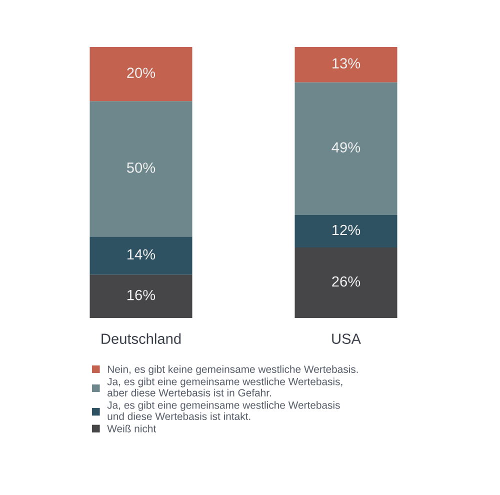 This screenshot has height=495, width=500. What do you see at coordinates (224, 387) in the screenshot?
I see `legend-label: Ja, es gibt eine gemeinsame westliche Wertebasis, aber diese Wertebasis ist in Gefahr.` at bounding box center [224, 387].